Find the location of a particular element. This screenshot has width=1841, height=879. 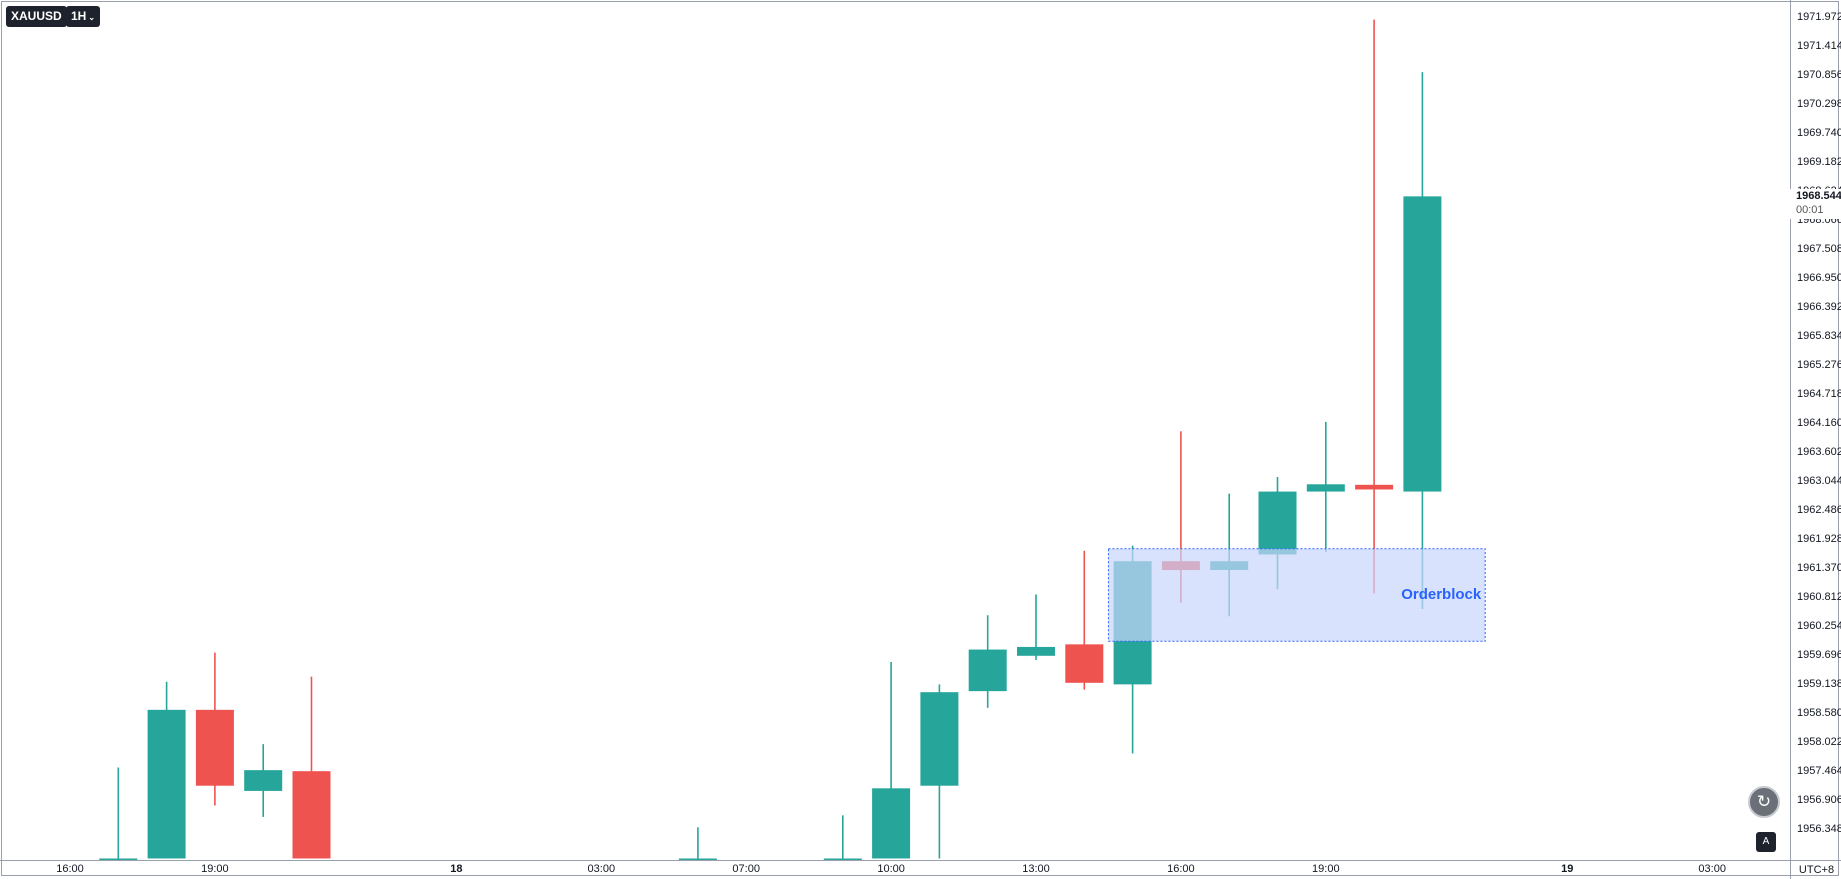

reset-chart-button: ↻ is located at coordinates (1764, 802).